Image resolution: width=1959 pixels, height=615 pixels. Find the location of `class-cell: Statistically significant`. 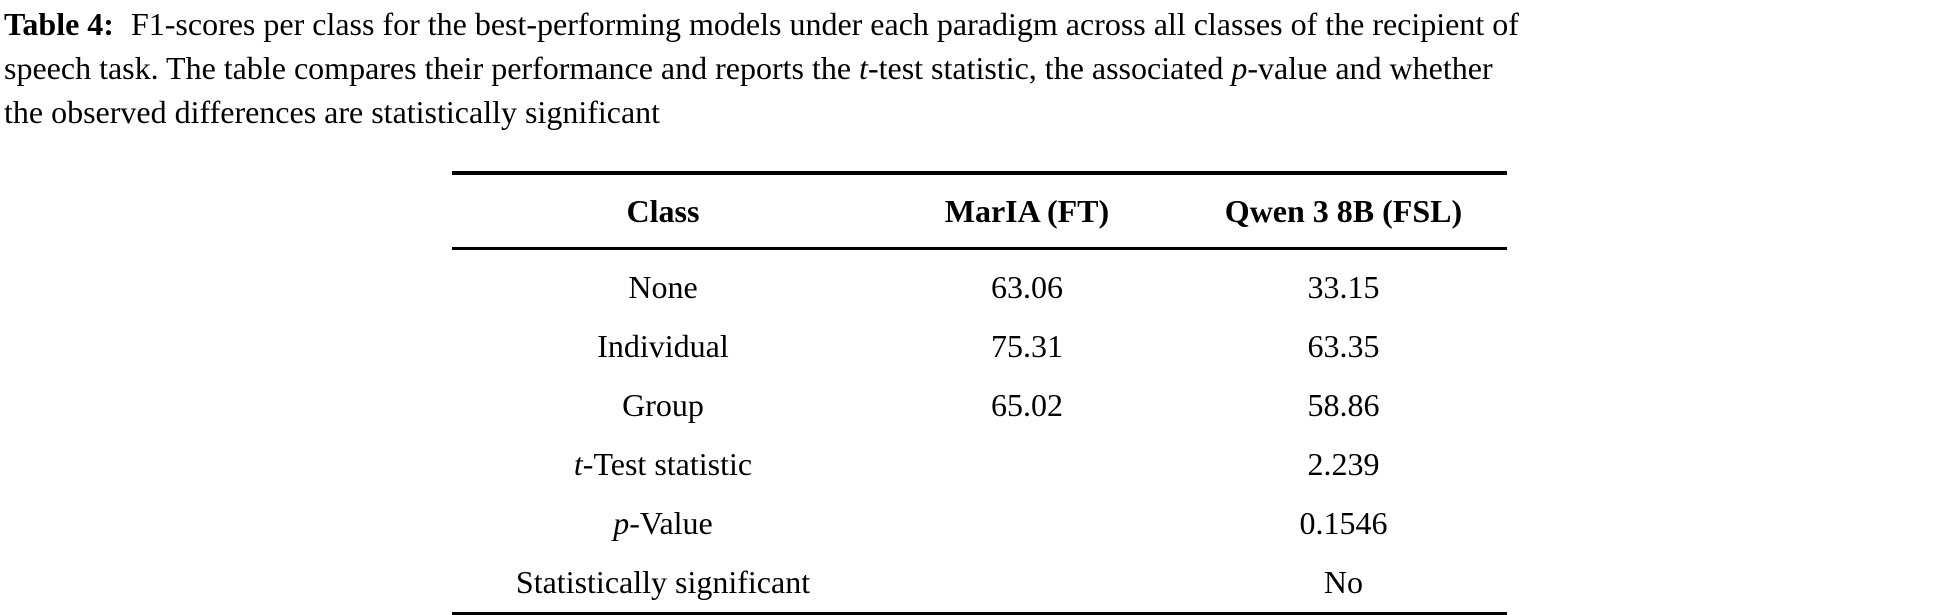

class-cell: Statistically significant is located at coordinates (663, 583).